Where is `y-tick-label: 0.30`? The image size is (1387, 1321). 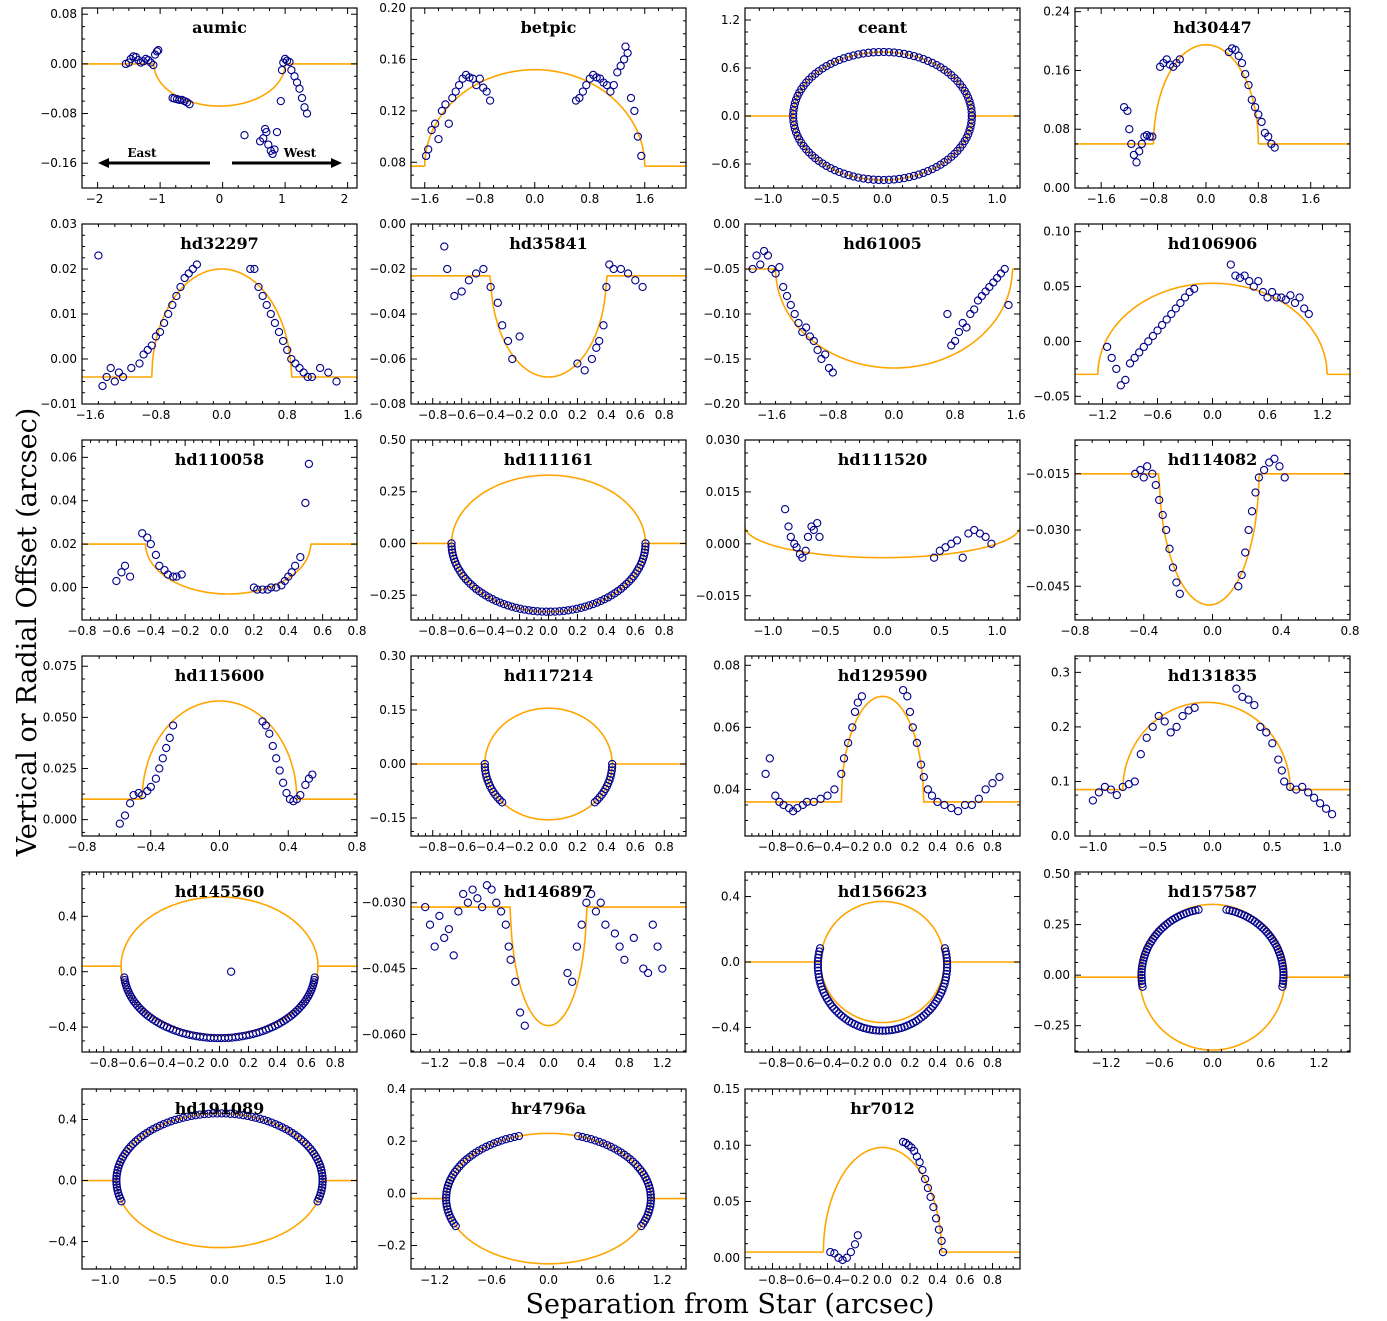 y-tick-label: 0.30 is located at coordinates (392, 656).